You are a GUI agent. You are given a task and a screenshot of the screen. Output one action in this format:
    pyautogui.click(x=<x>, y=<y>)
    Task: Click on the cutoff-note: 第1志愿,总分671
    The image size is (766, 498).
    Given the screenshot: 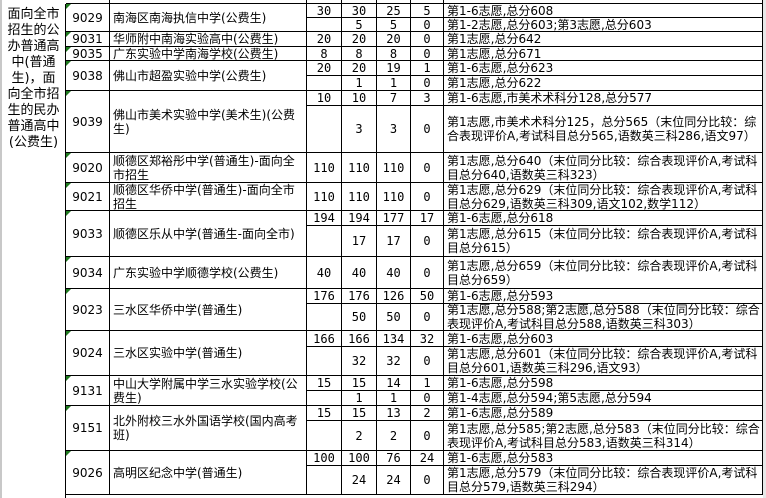 What is the action you would take?
    pyautogui.click(x=603, y=54)
    